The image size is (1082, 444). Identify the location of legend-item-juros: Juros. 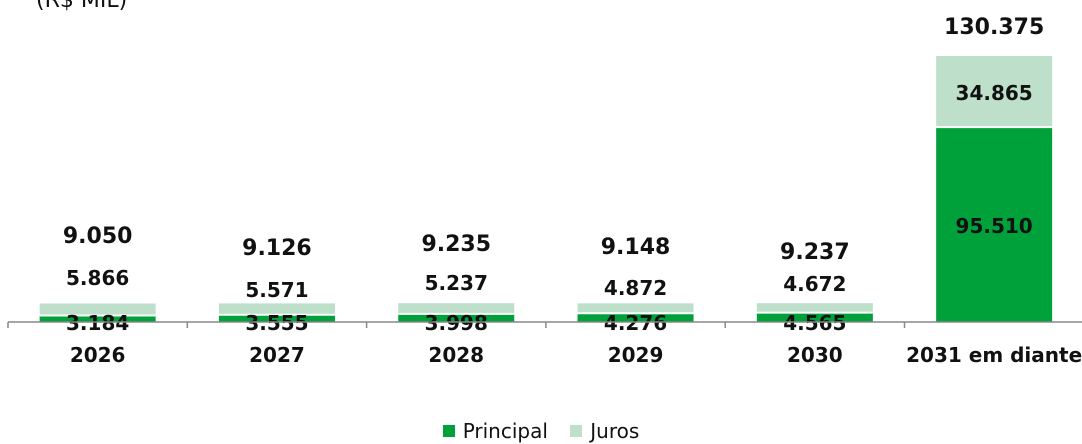
(604, 431).